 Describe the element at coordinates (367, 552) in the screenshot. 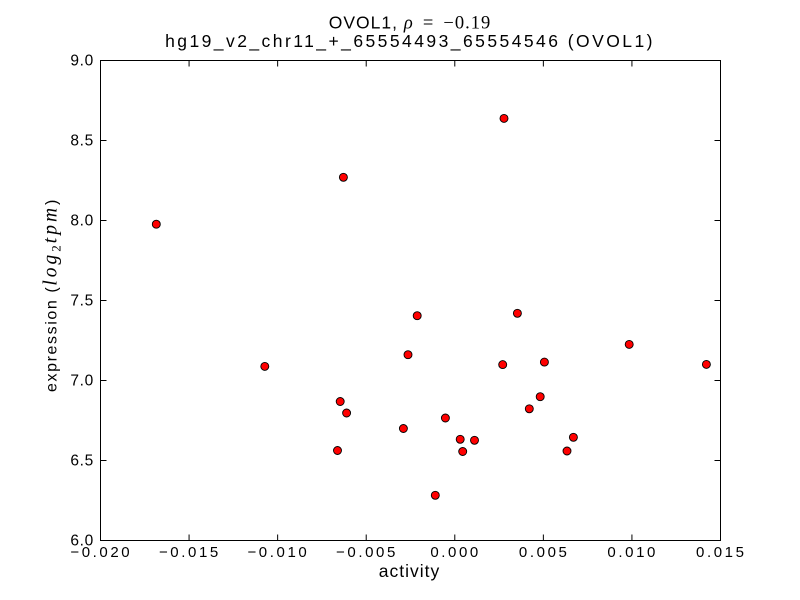

I see `svg-text: −0.005` at that location.